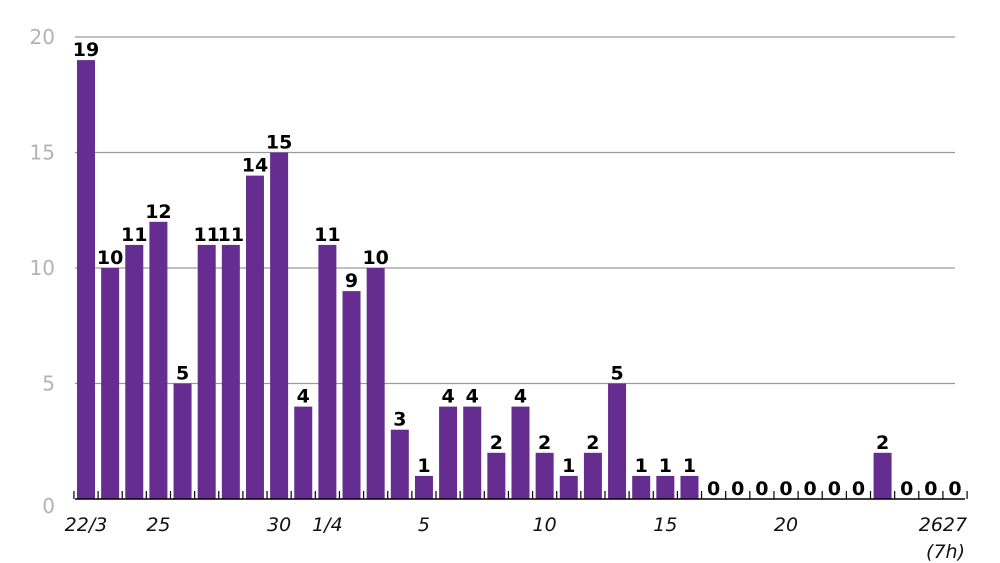 Image resolution: width=1000 pixels, height=563 pixels. What do you see at coordinates (424, 525) in the screenshot?
I see `x-tick-label: 5` at bounding box center [424, 525].